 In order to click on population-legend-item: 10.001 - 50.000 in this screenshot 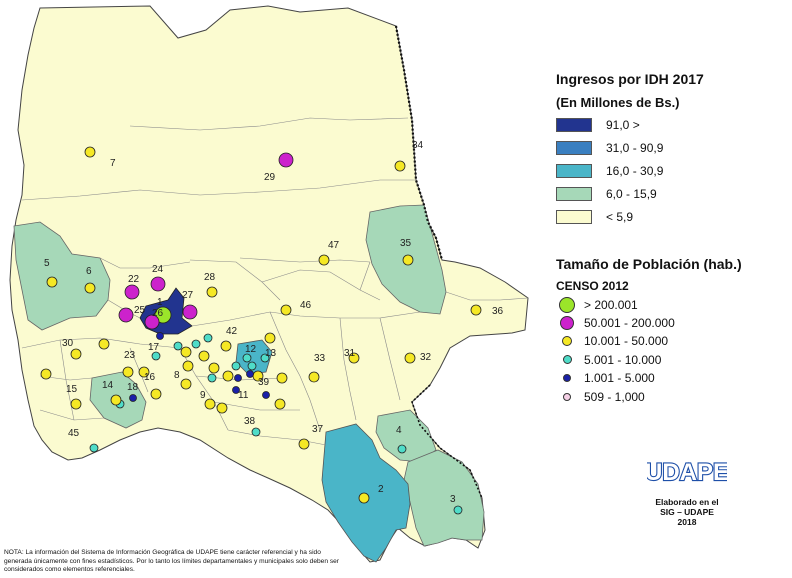, I will do `click(612, 341)`.